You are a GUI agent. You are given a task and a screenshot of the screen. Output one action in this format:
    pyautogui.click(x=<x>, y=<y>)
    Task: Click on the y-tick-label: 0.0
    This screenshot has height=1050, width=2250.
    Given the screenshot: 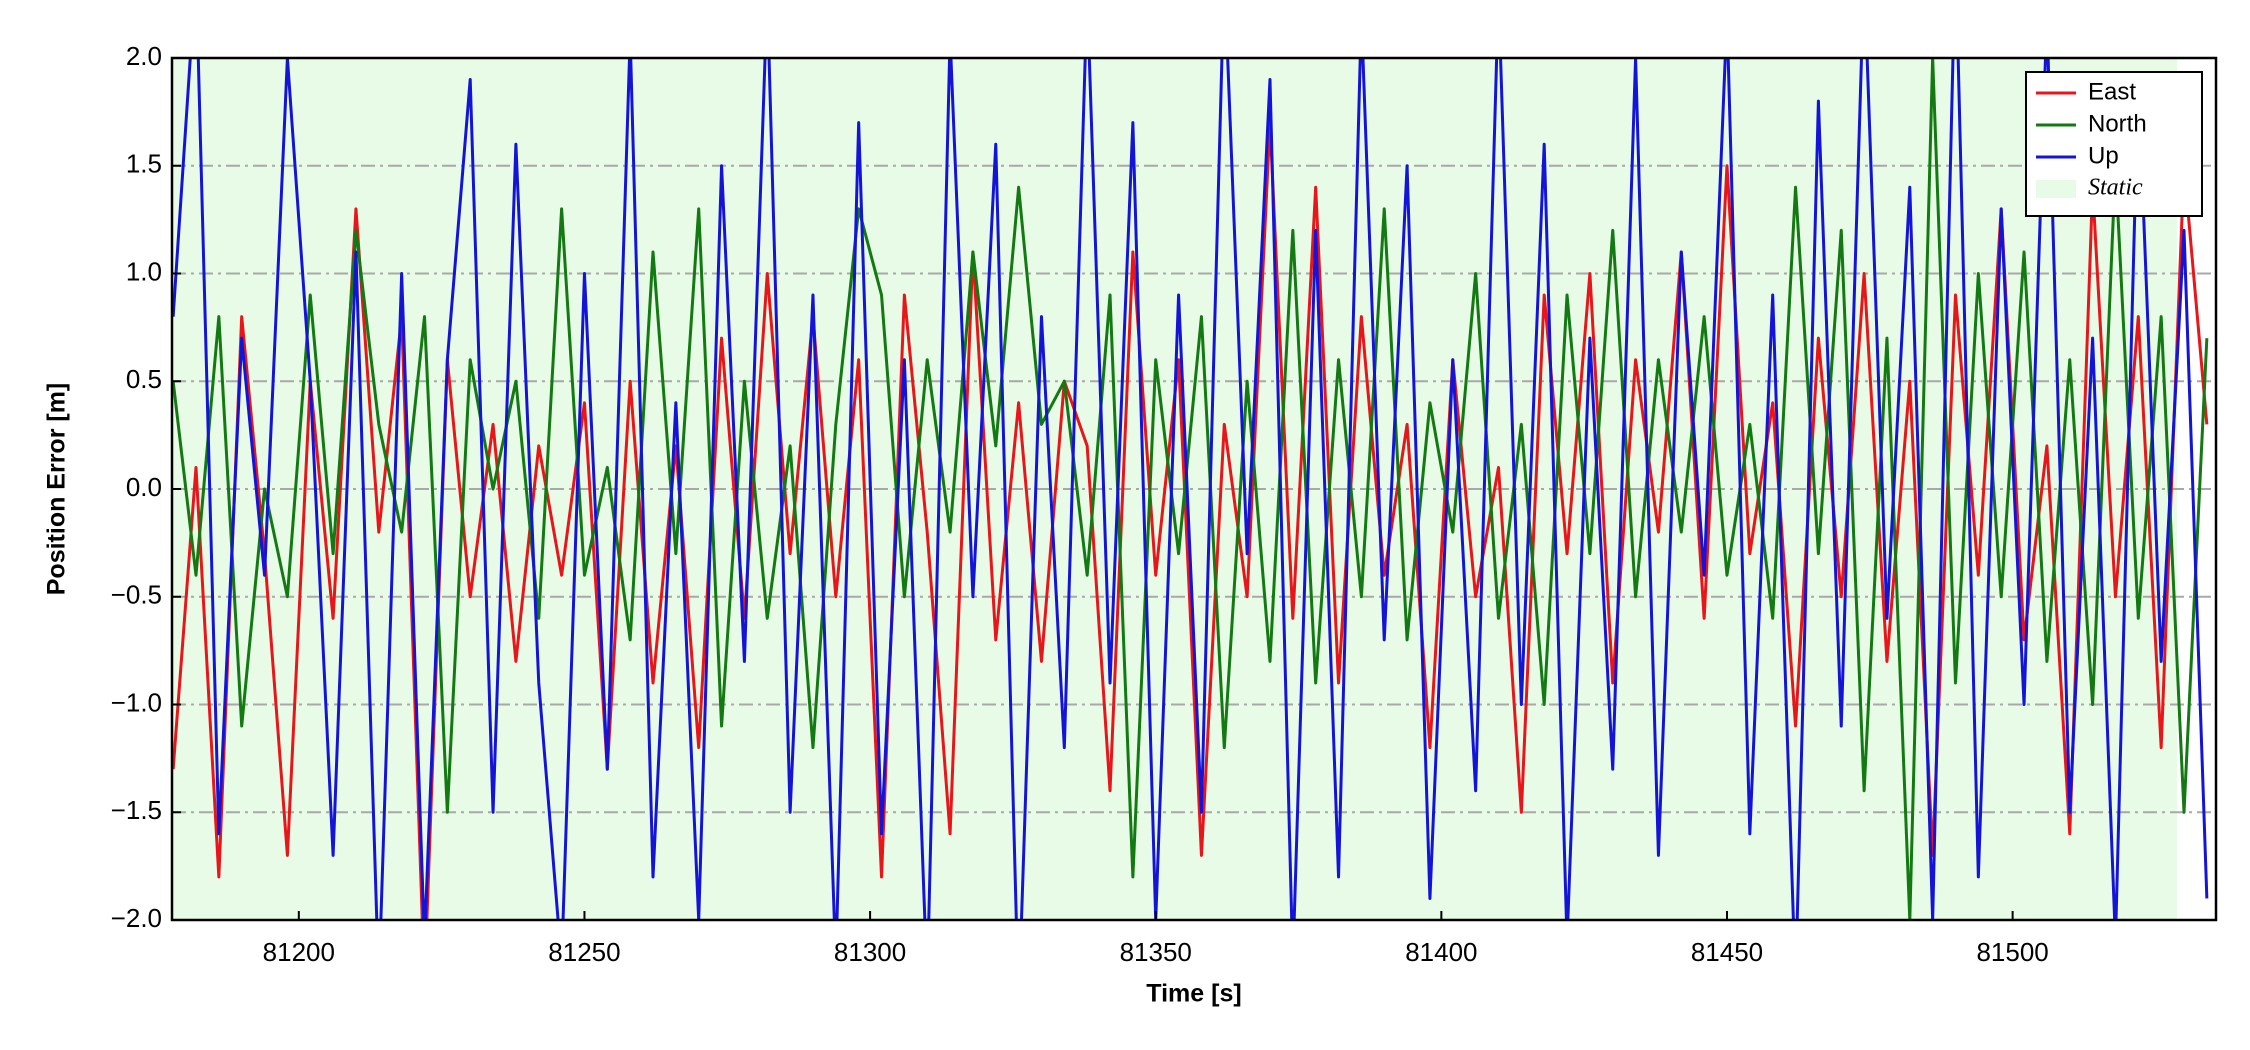 What is the action you would take?
    pyautogui.click(x=144, y=487)
    